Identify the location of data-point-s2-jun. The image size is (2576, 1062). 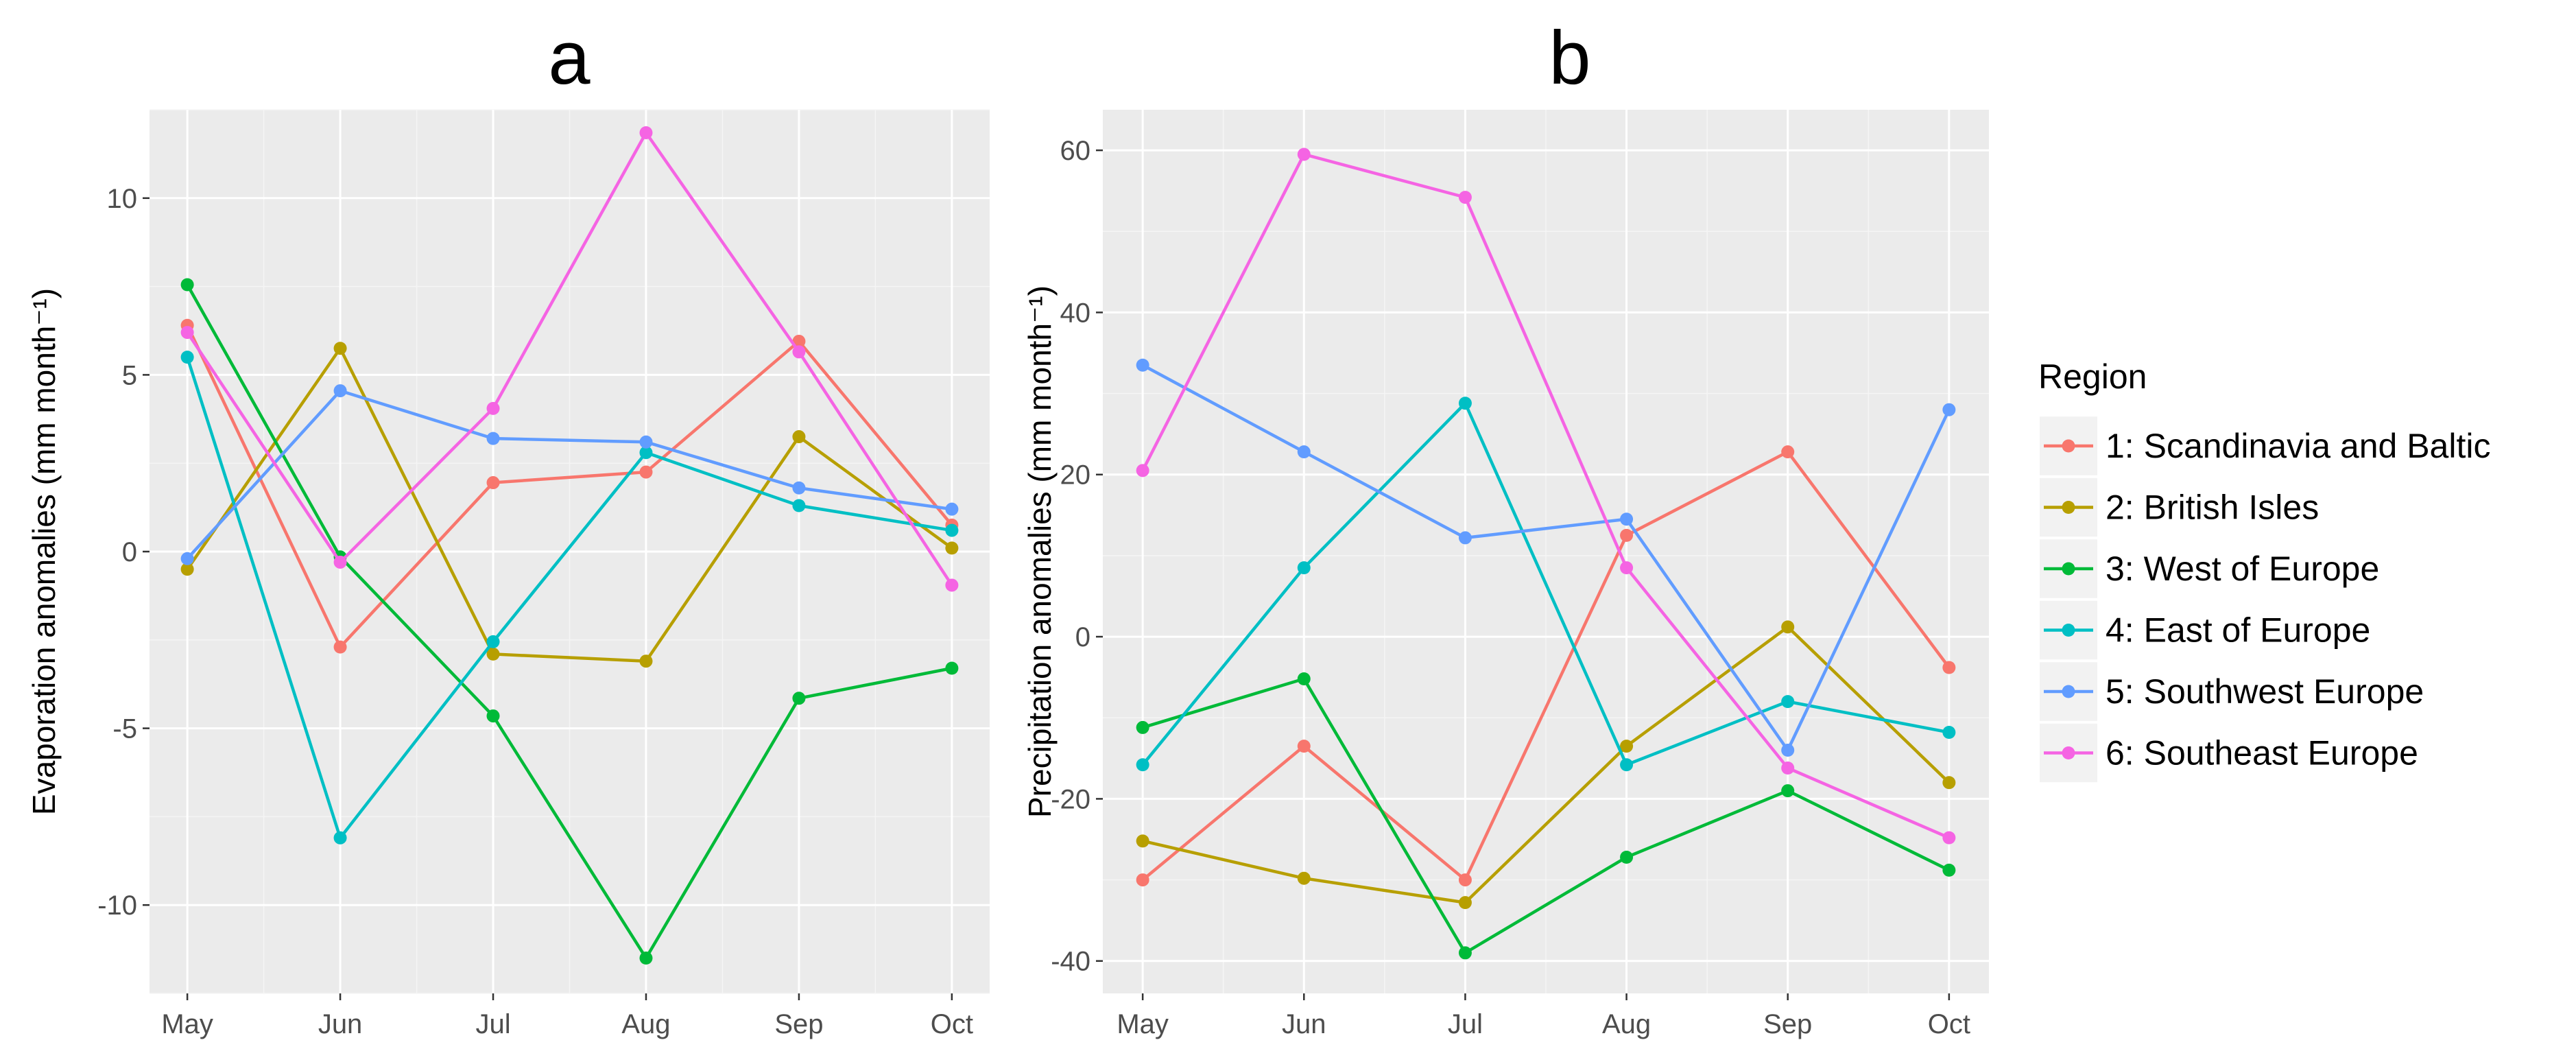
(340, 348).